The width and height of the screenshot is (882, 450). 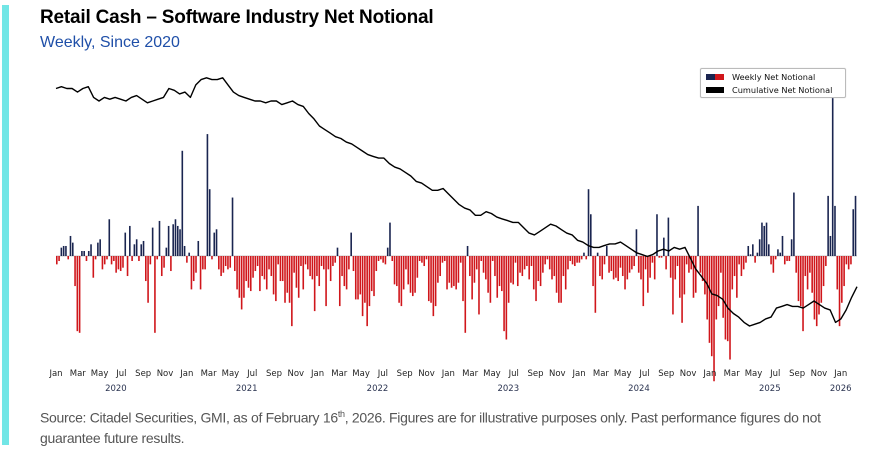 What do you see at coordinates (5, 225) in the screenshot?
I see `accent-bar` at bounding box center [5, 225].